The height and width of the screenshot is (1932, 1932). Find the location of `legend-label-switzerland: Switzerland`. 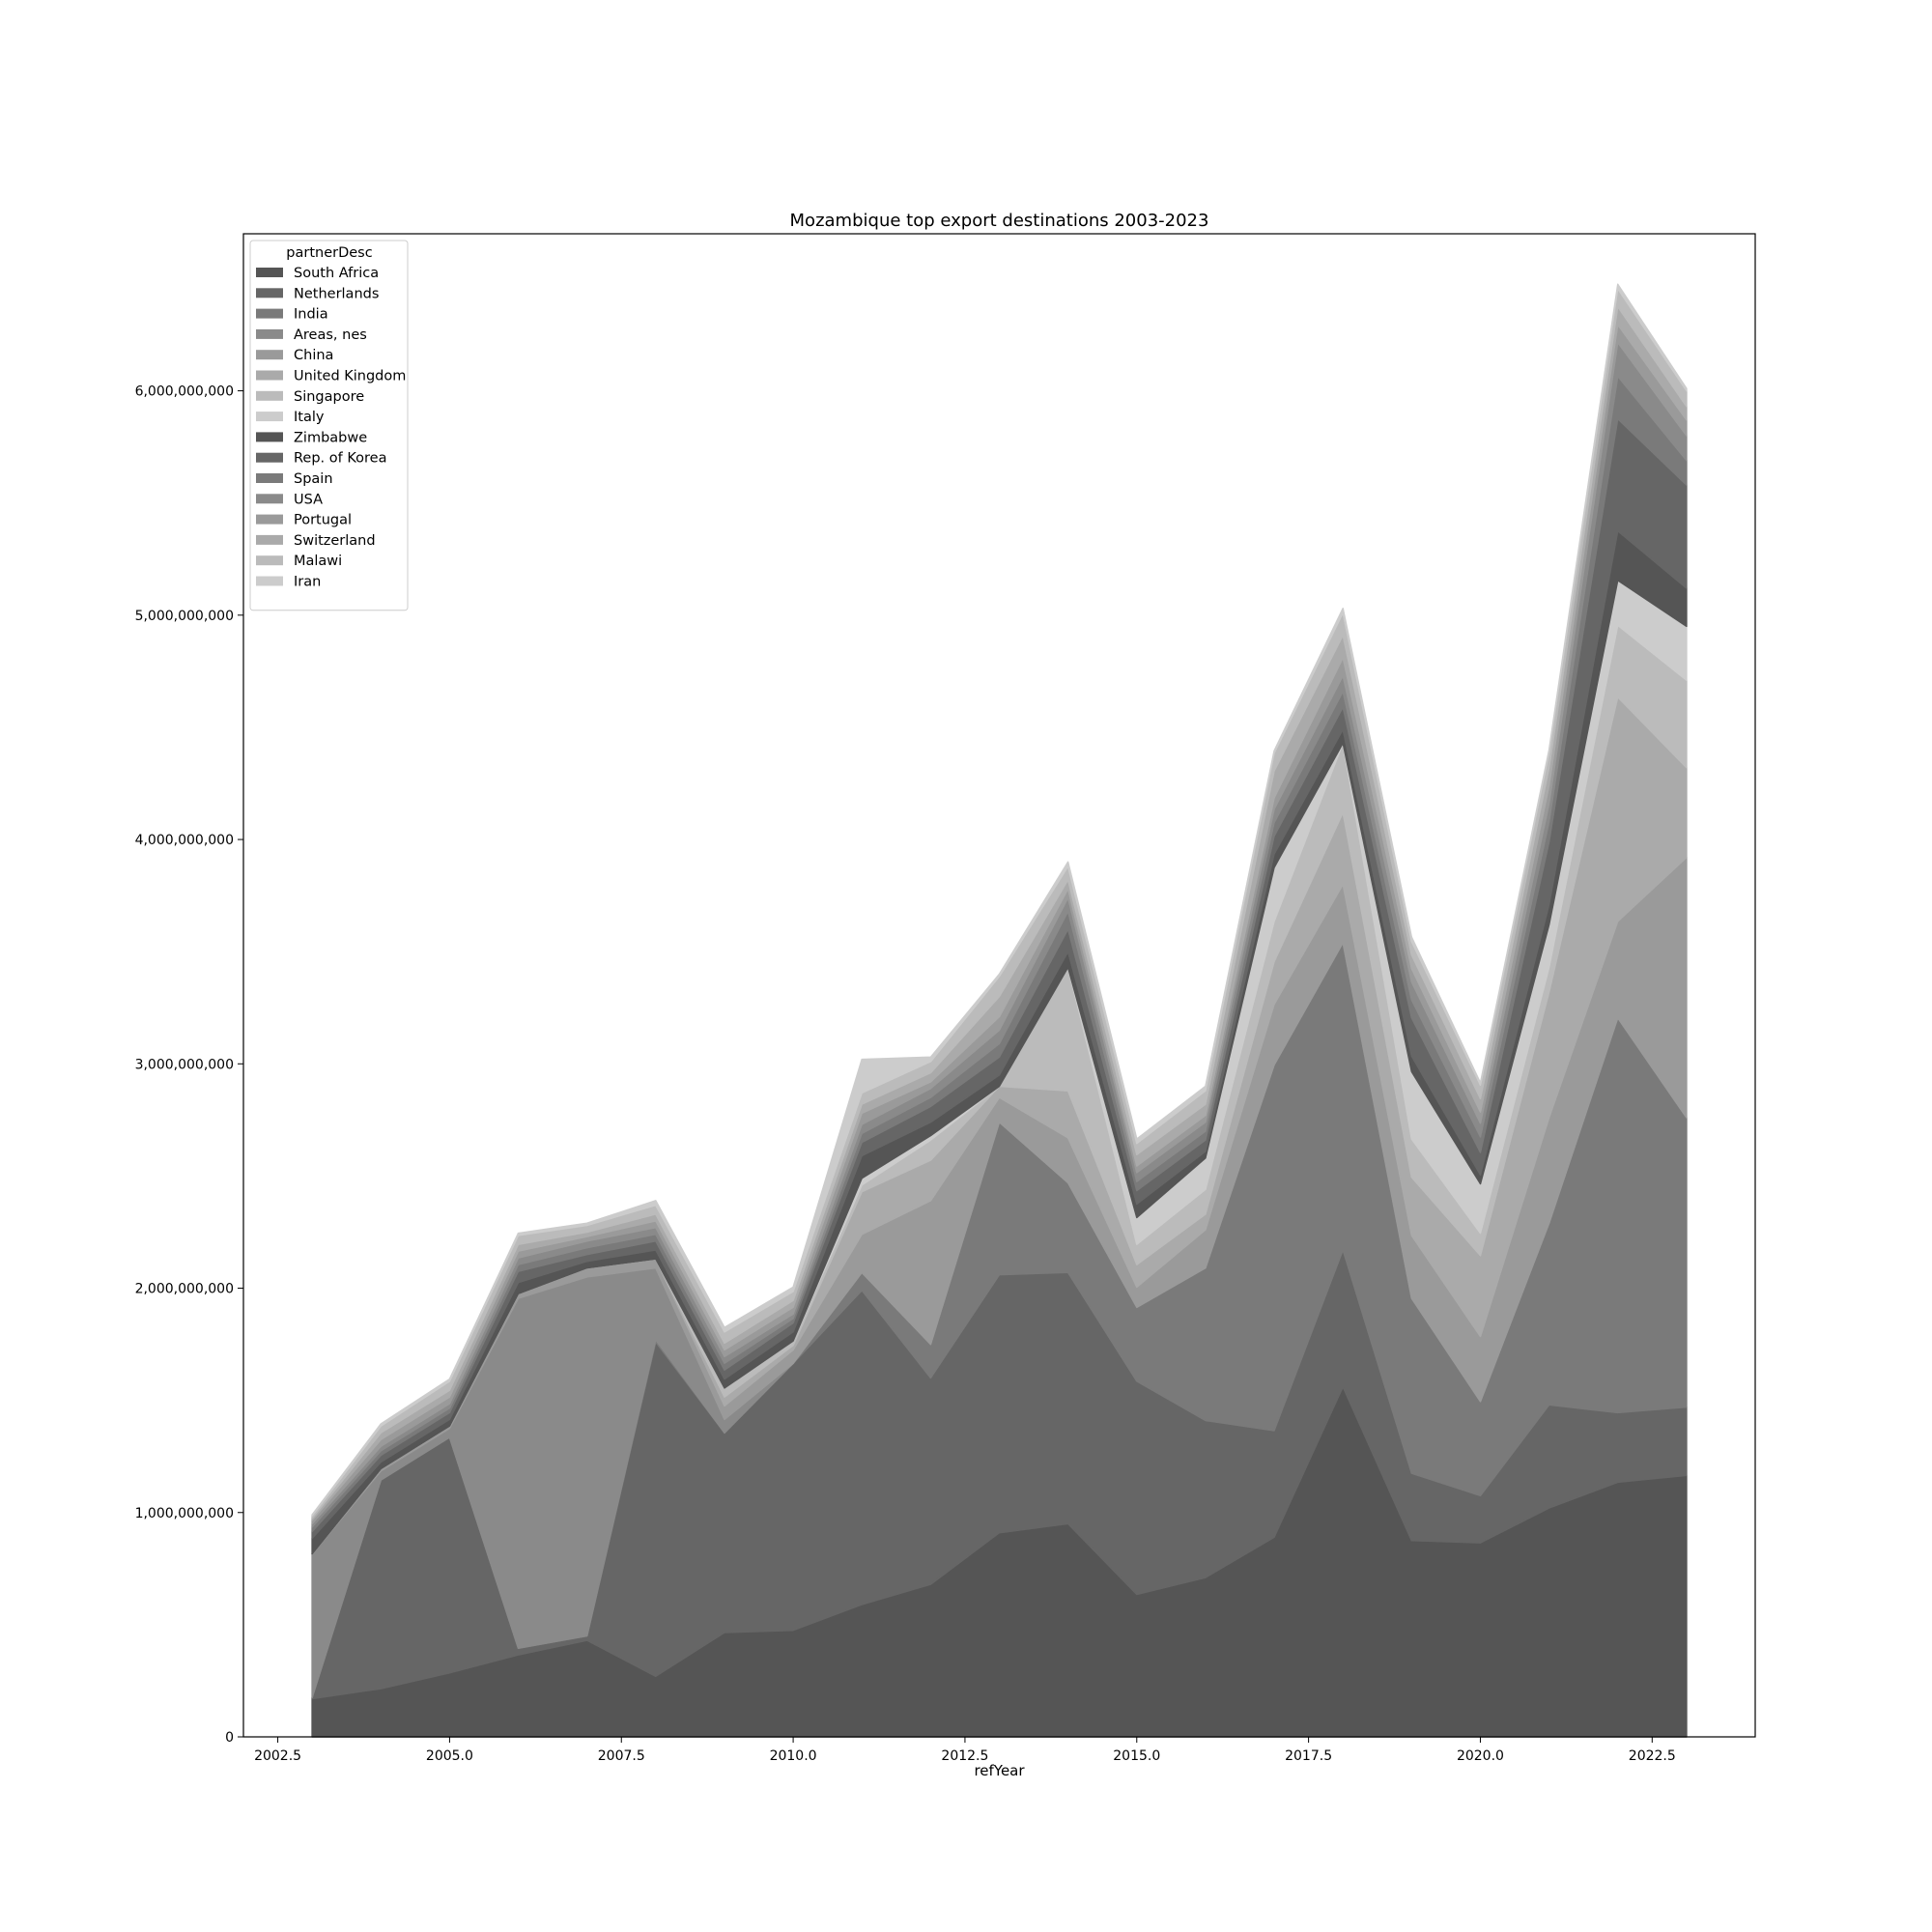

legend-label-switzerland: Switzerland is located at coordinates (335, 541).